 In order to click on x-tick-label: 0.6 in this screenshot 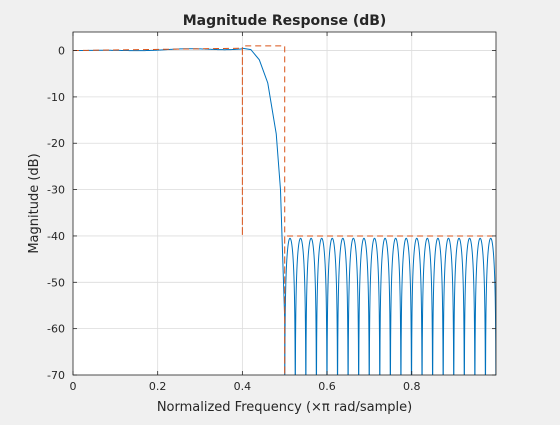, I will do `click(327, 386)`.